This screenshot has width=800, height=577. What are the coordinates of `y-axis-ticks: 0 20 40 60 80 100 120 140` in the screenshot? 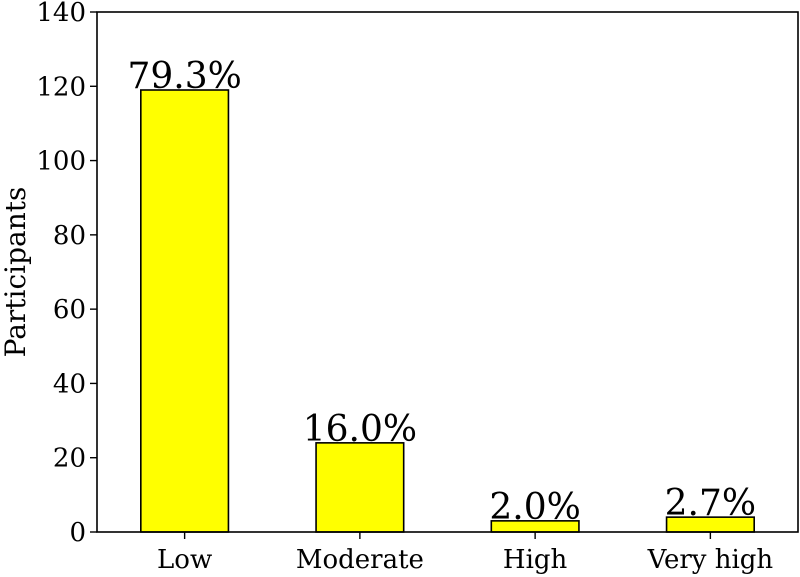 It's located at (66, 274).